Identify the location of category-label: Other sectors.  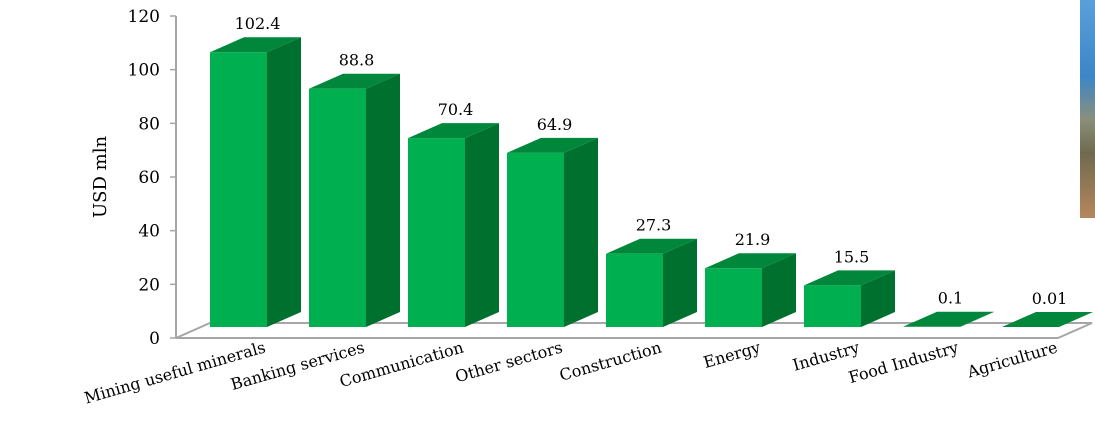
(509, 362).